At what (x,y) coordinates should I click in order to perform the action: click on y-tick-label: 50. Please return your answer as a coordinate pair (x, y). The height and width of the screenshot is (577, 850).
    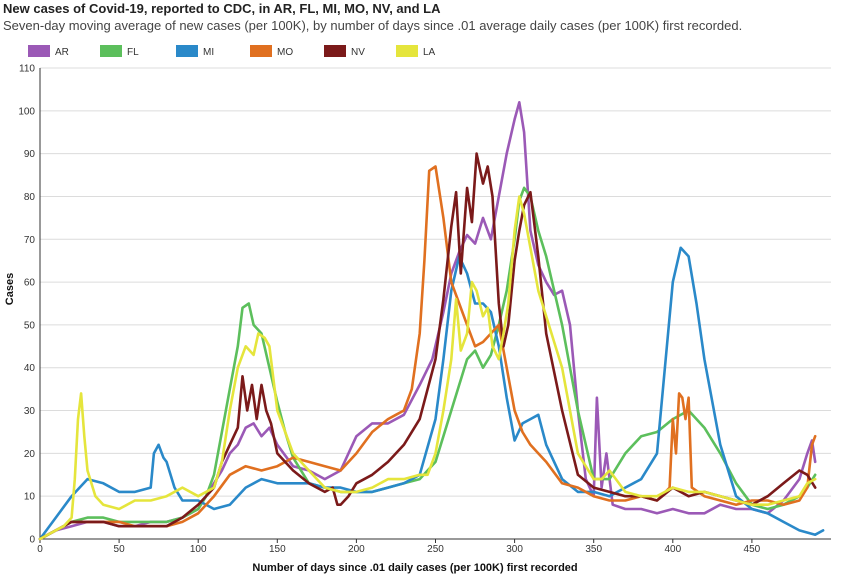
    Looking at the image, I should click on (30, 325).